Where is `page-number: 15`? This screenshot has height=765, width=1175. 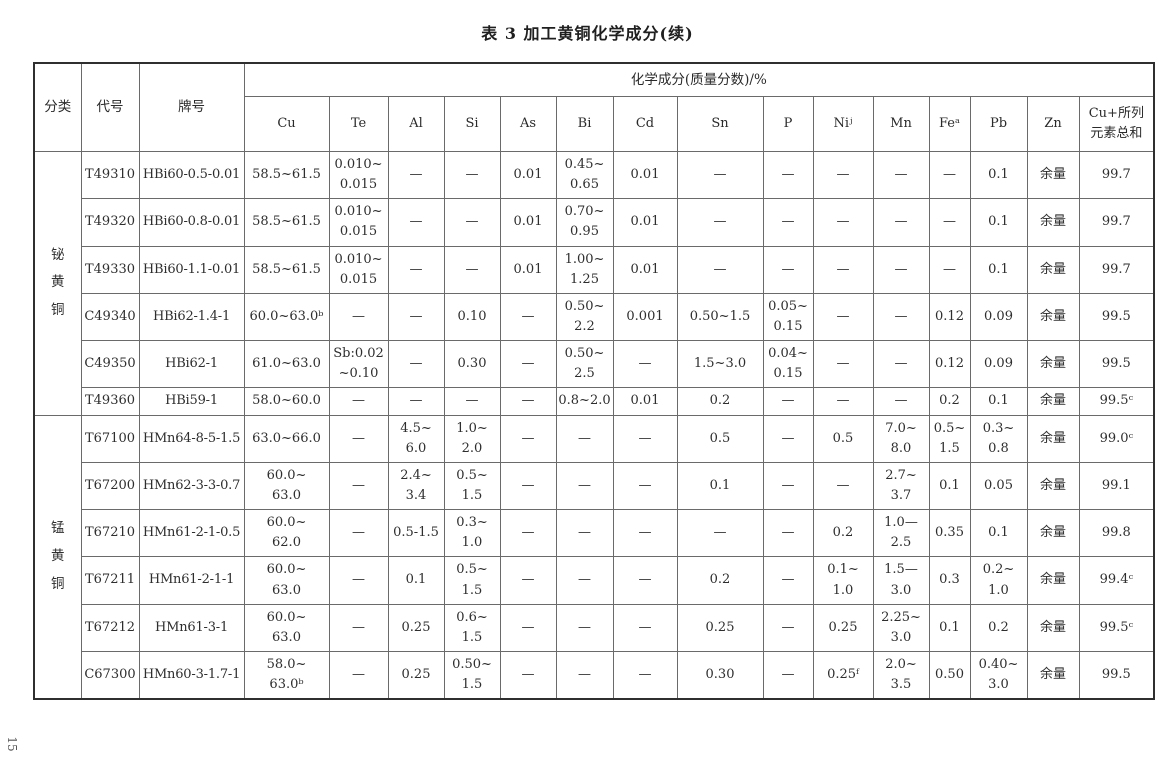
page-number: 15 is located at coordinates (12, 744).